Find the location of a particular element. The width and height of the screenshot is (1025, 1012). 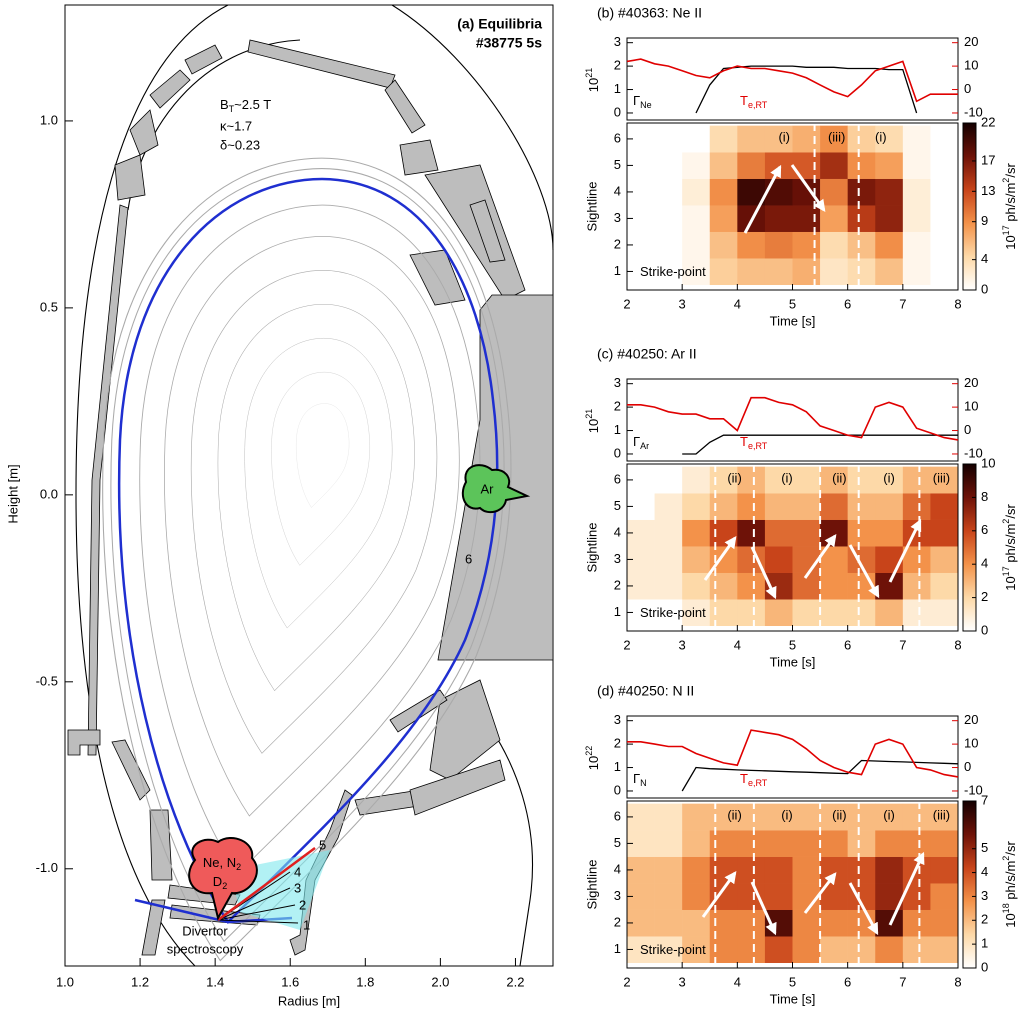

chart-subtitle: #38775 5s is located at coordinates (509, 43).